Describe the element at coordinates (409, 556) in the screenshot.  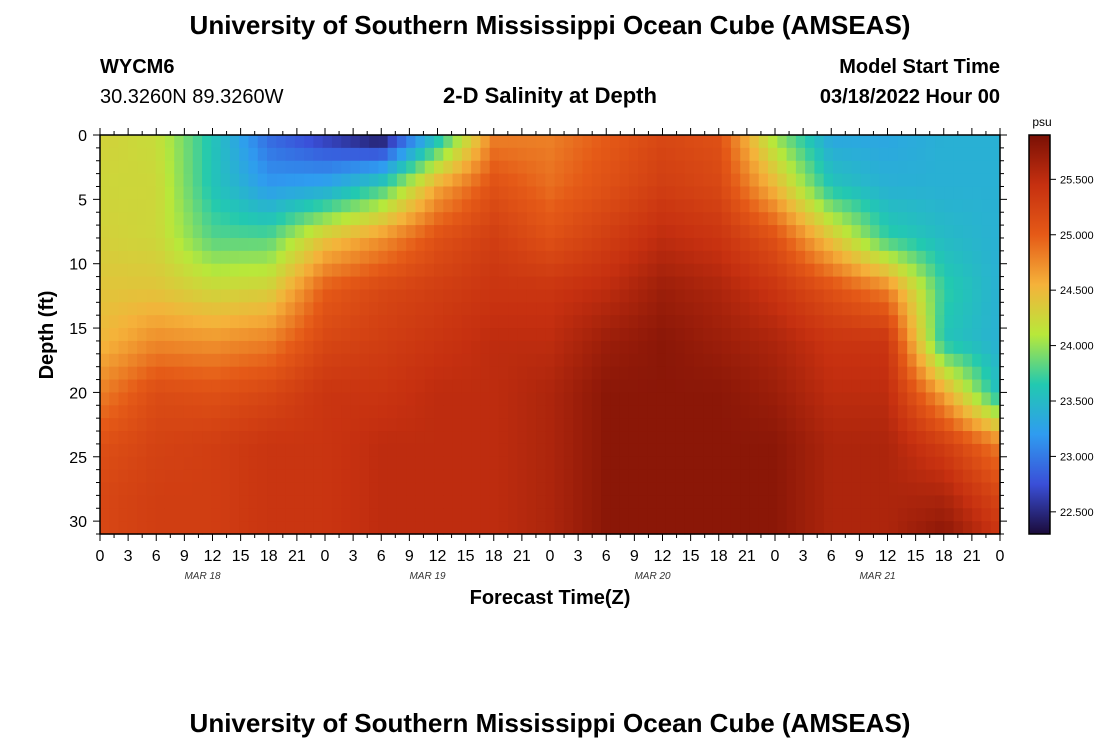
I see `x-tick-label: 9` at that location.